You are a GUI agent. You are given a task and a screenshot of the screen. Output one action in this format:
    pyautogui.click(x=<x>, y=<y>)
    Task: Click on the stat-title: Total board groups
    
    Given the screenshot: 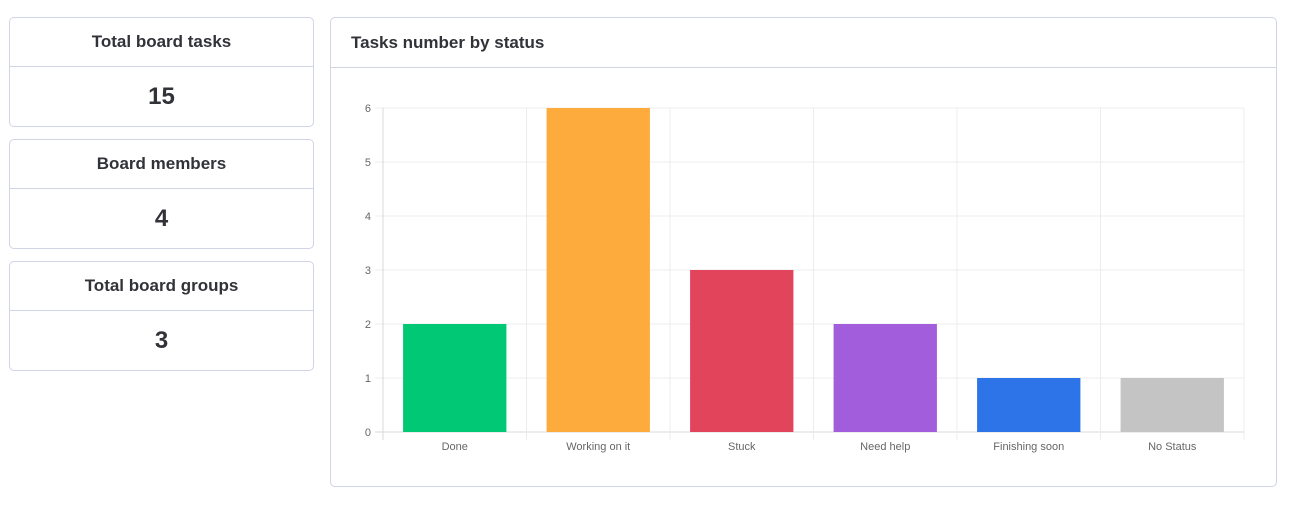 What is the action you would take?
    pyautogui.click(x=161, y=286)
    